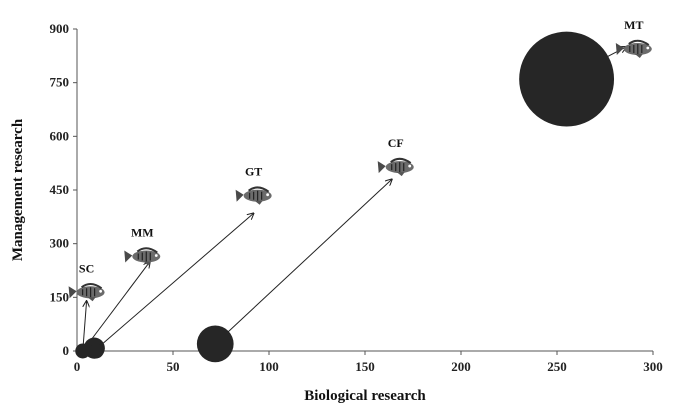 The width and height of the screenshot is (694, 411). What do you see at coordinates (396, 143) in the screenshot?
I see `point-label: CF` at bounding box center [396, 143].